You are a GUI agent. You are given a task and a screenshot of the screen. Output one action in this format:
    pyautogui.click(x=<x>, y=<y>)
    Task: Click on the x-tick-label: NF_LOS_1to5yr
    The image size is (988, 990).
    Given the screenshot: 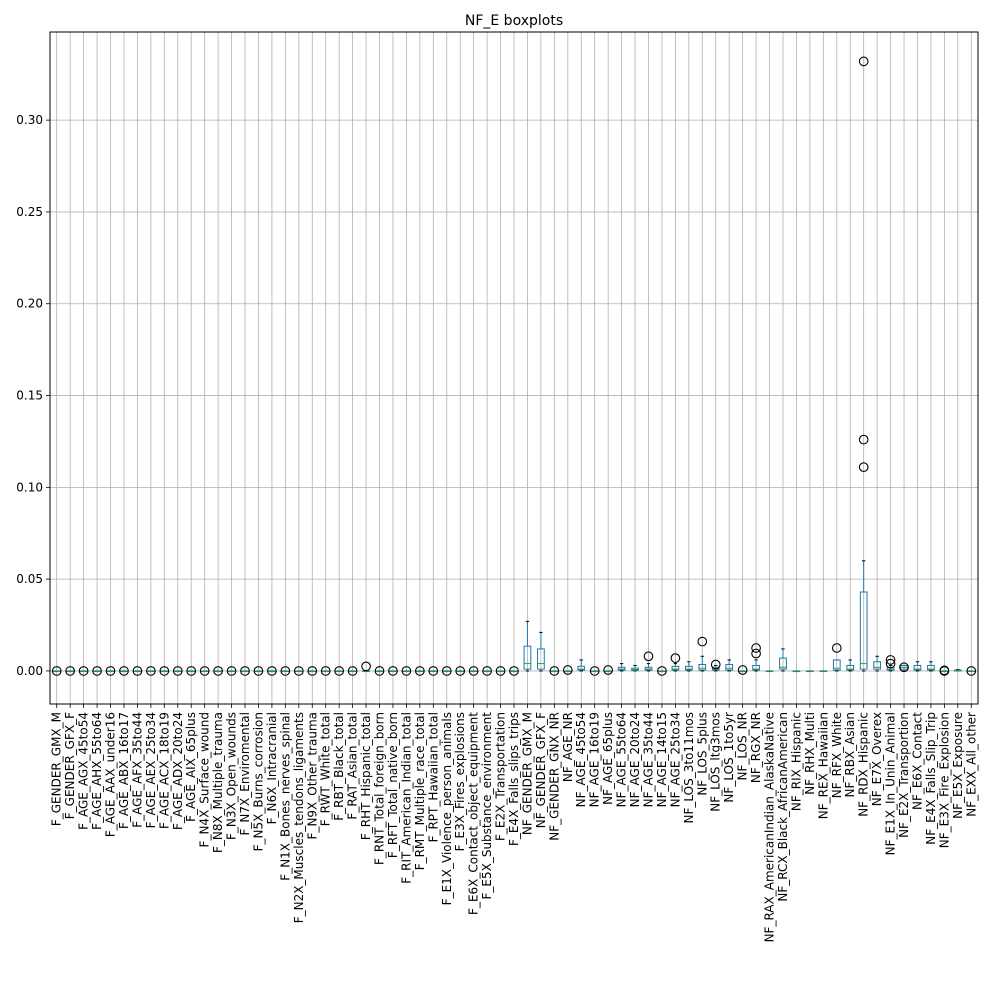 What is the action you would take?
    pyautogui.click(x=729, y=757)
    